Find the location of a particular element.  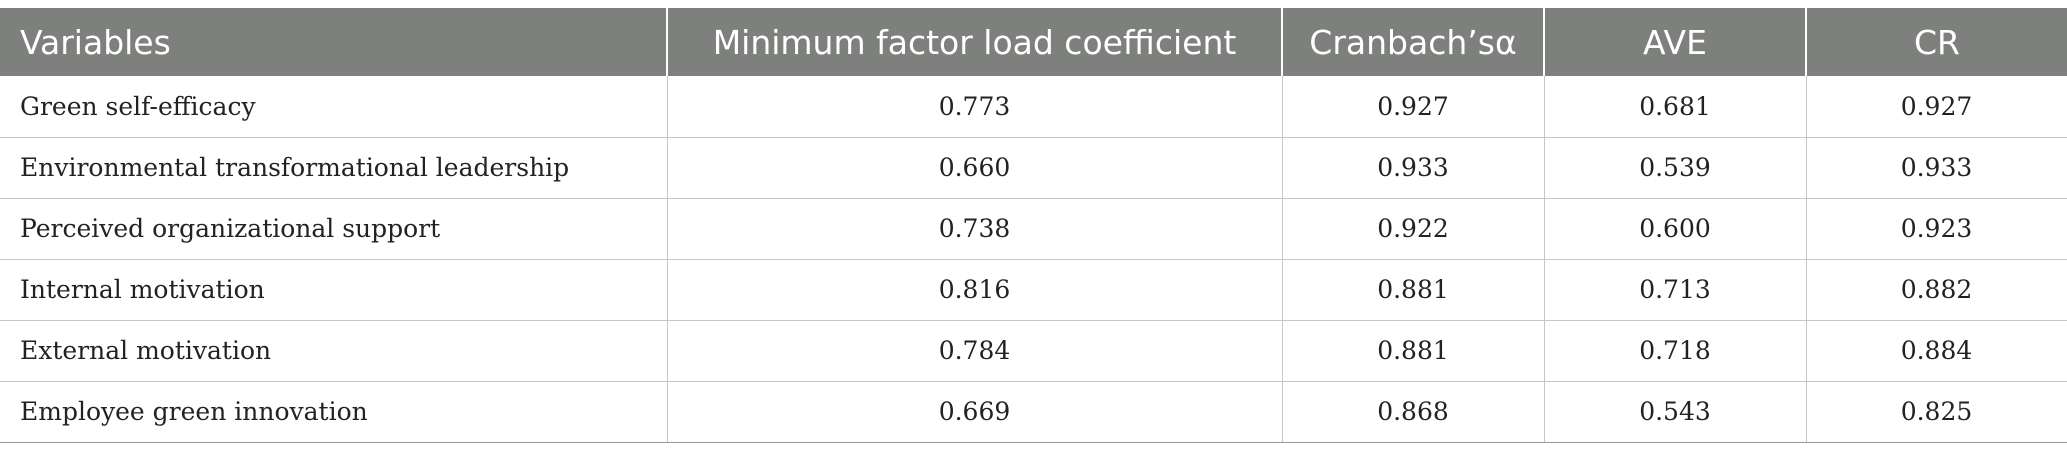

header-cronbach-alpha: Cranbach’sα is located at coordinates (1412, 42).